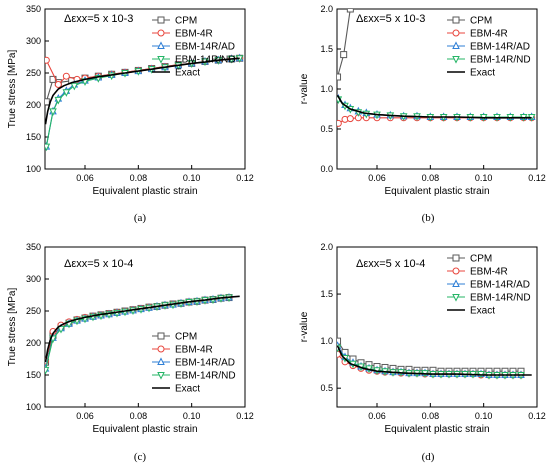 This screenshot has width=550, height=465. Describe the element at coordinates (33, 343) in the screenshot. I see `y-tick-label: 200` at that location.